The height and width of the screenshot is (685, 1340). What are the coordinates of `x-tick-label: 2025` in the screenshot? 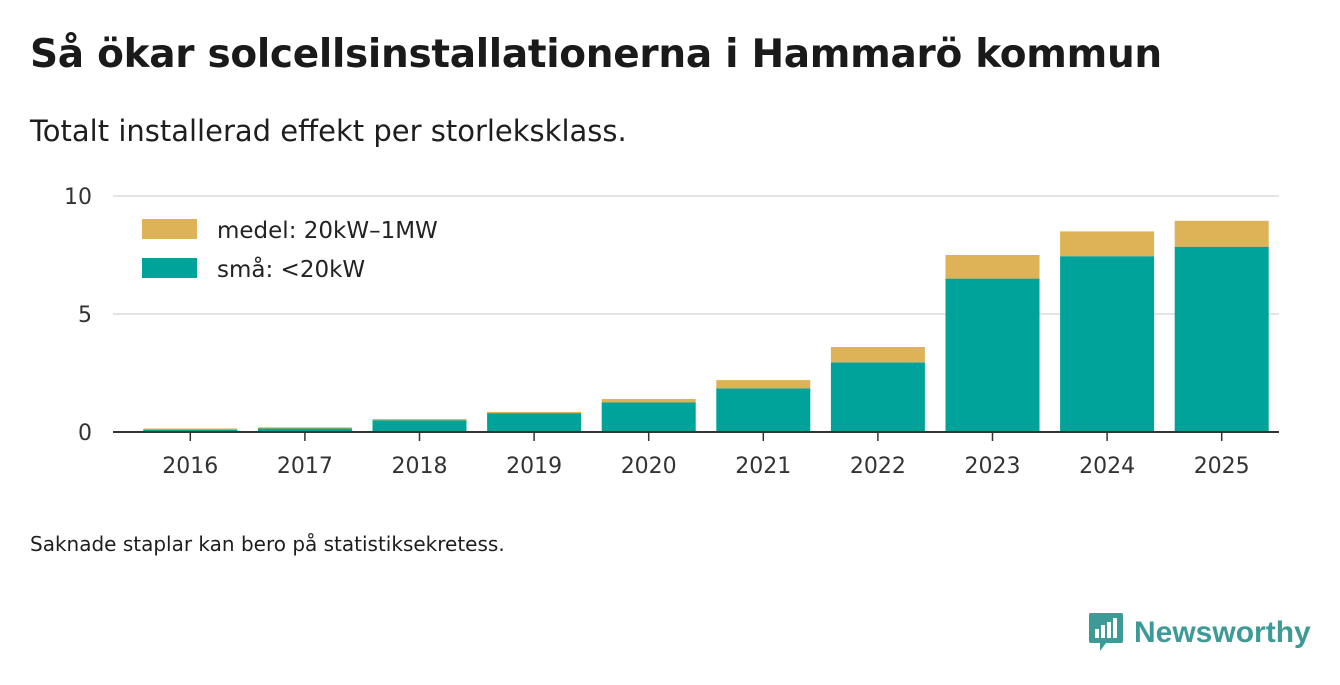 It's located at (1222, 466).